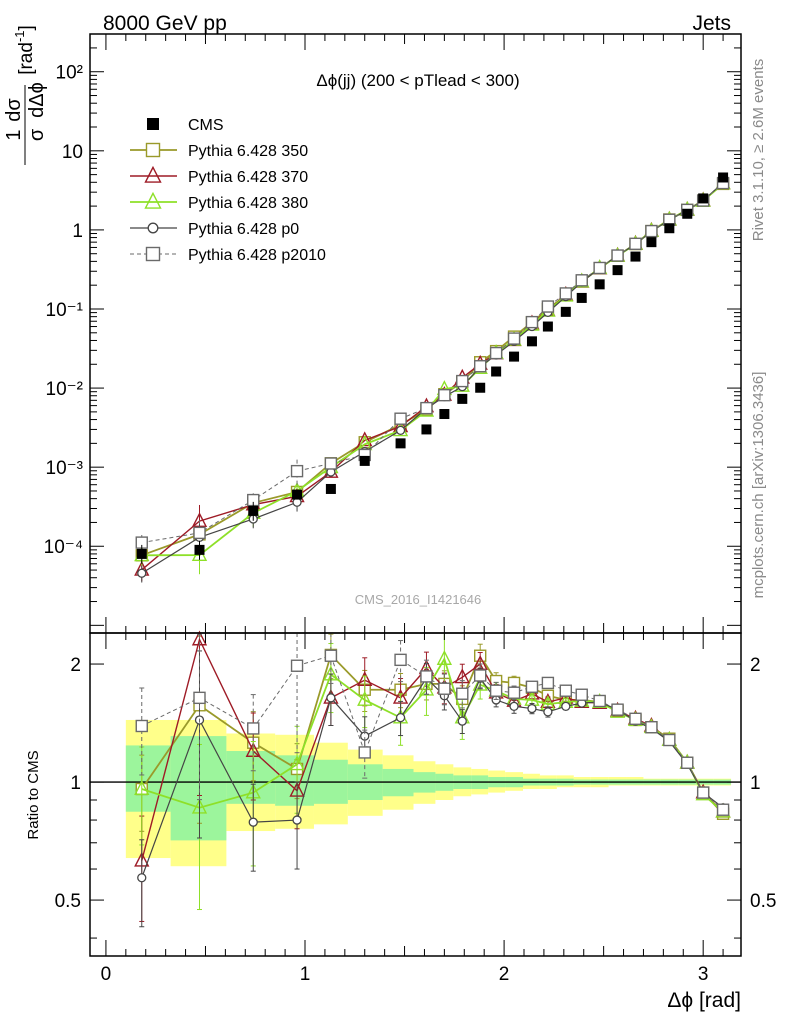 This screenshot has width=786, height=1024. Describe the element at coordinates (703, 974) in the screenshot. I see `x-tick-label: 3` at that location.